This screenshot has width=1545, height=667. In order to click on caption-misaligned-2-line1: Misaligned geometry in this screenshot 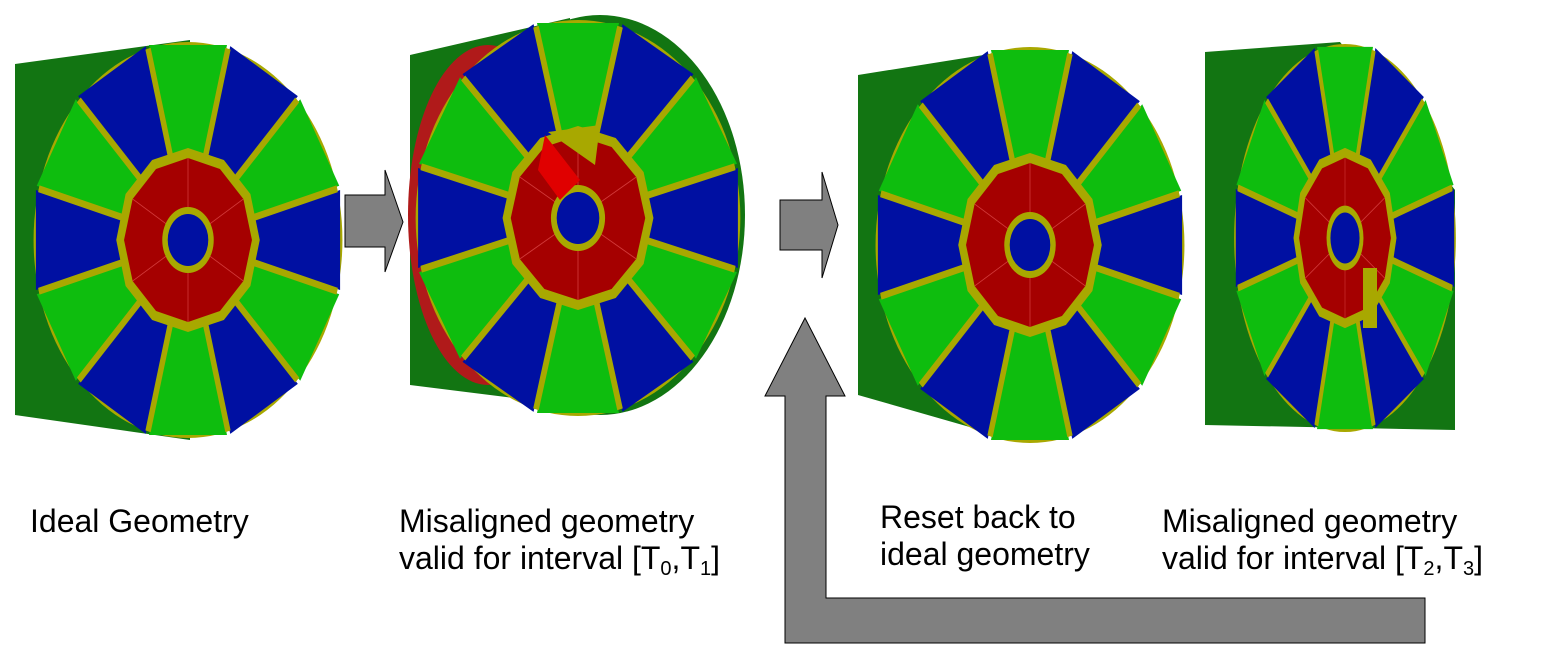, I will do `click(1310, 521)`.